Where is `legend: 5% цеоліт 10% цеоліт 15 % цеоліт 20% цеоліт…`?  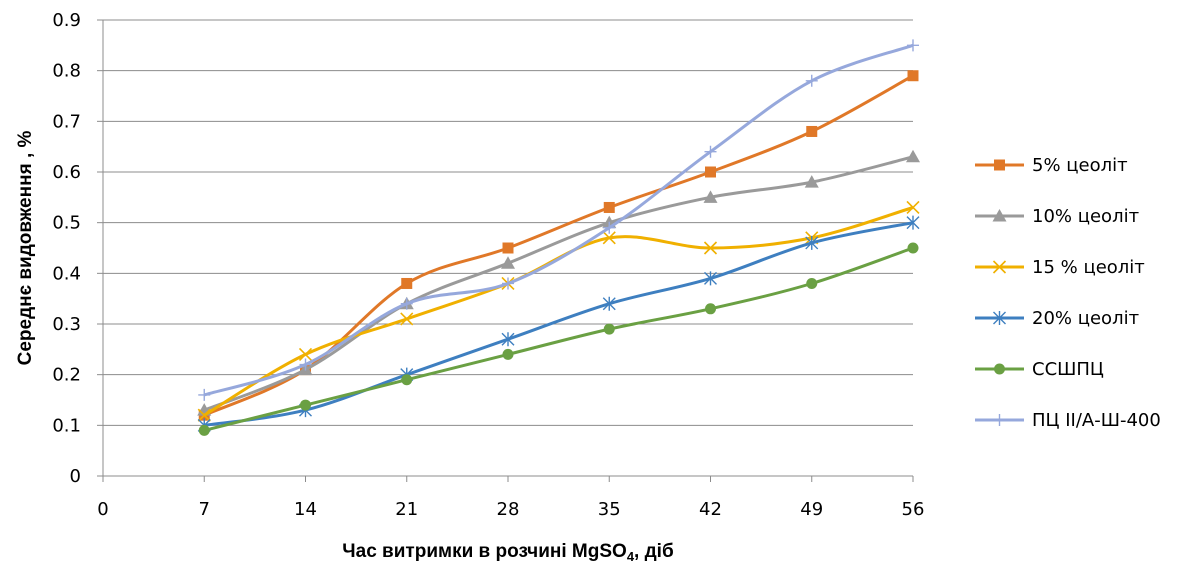 legend: 5% цеоліт 10% цеоліт 15 % цеоліт 20% цеоліт… is located at coordinates (1068, 293).